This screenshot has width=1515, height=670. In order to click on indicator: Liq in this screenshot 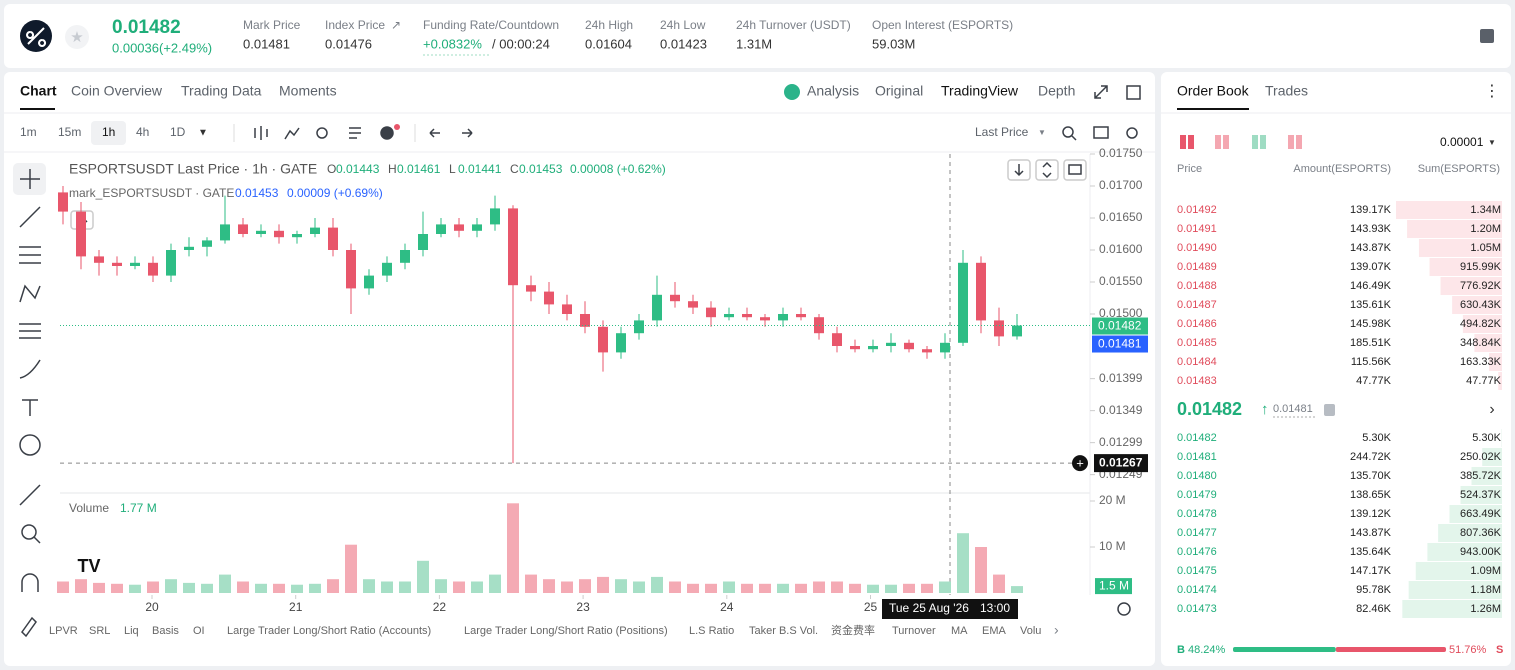, I will do `click(131, 631)`.